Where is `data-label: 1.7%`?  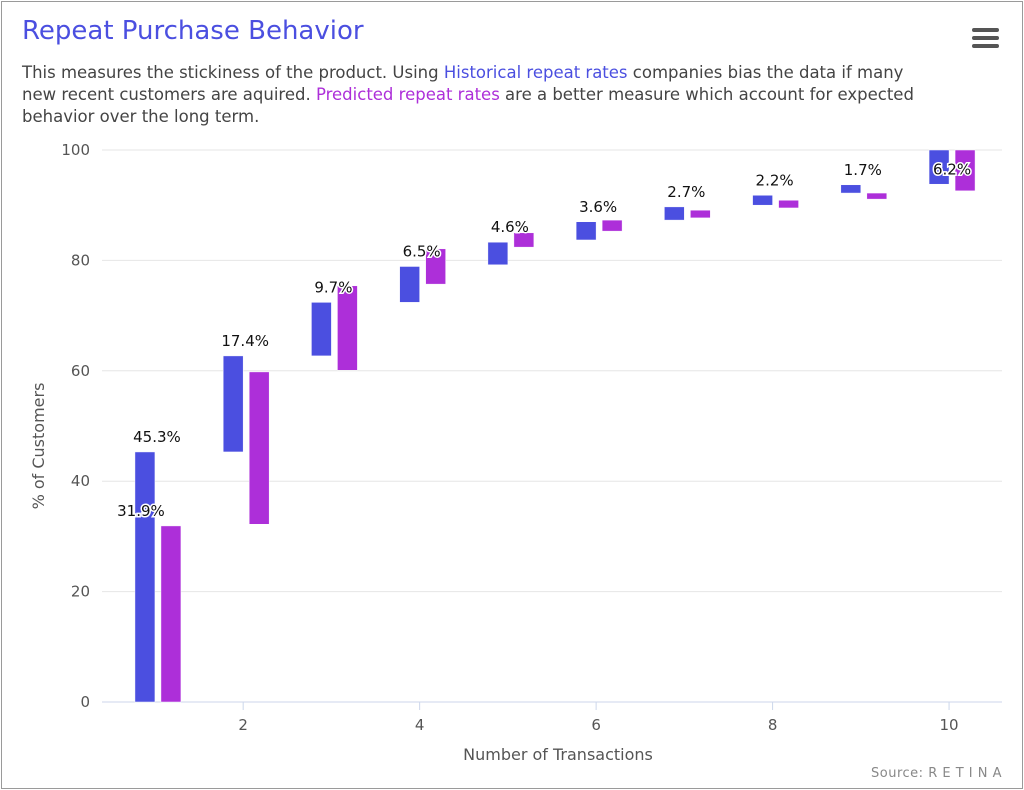
data-label: 1.7% is located at coordinates (863, 170).